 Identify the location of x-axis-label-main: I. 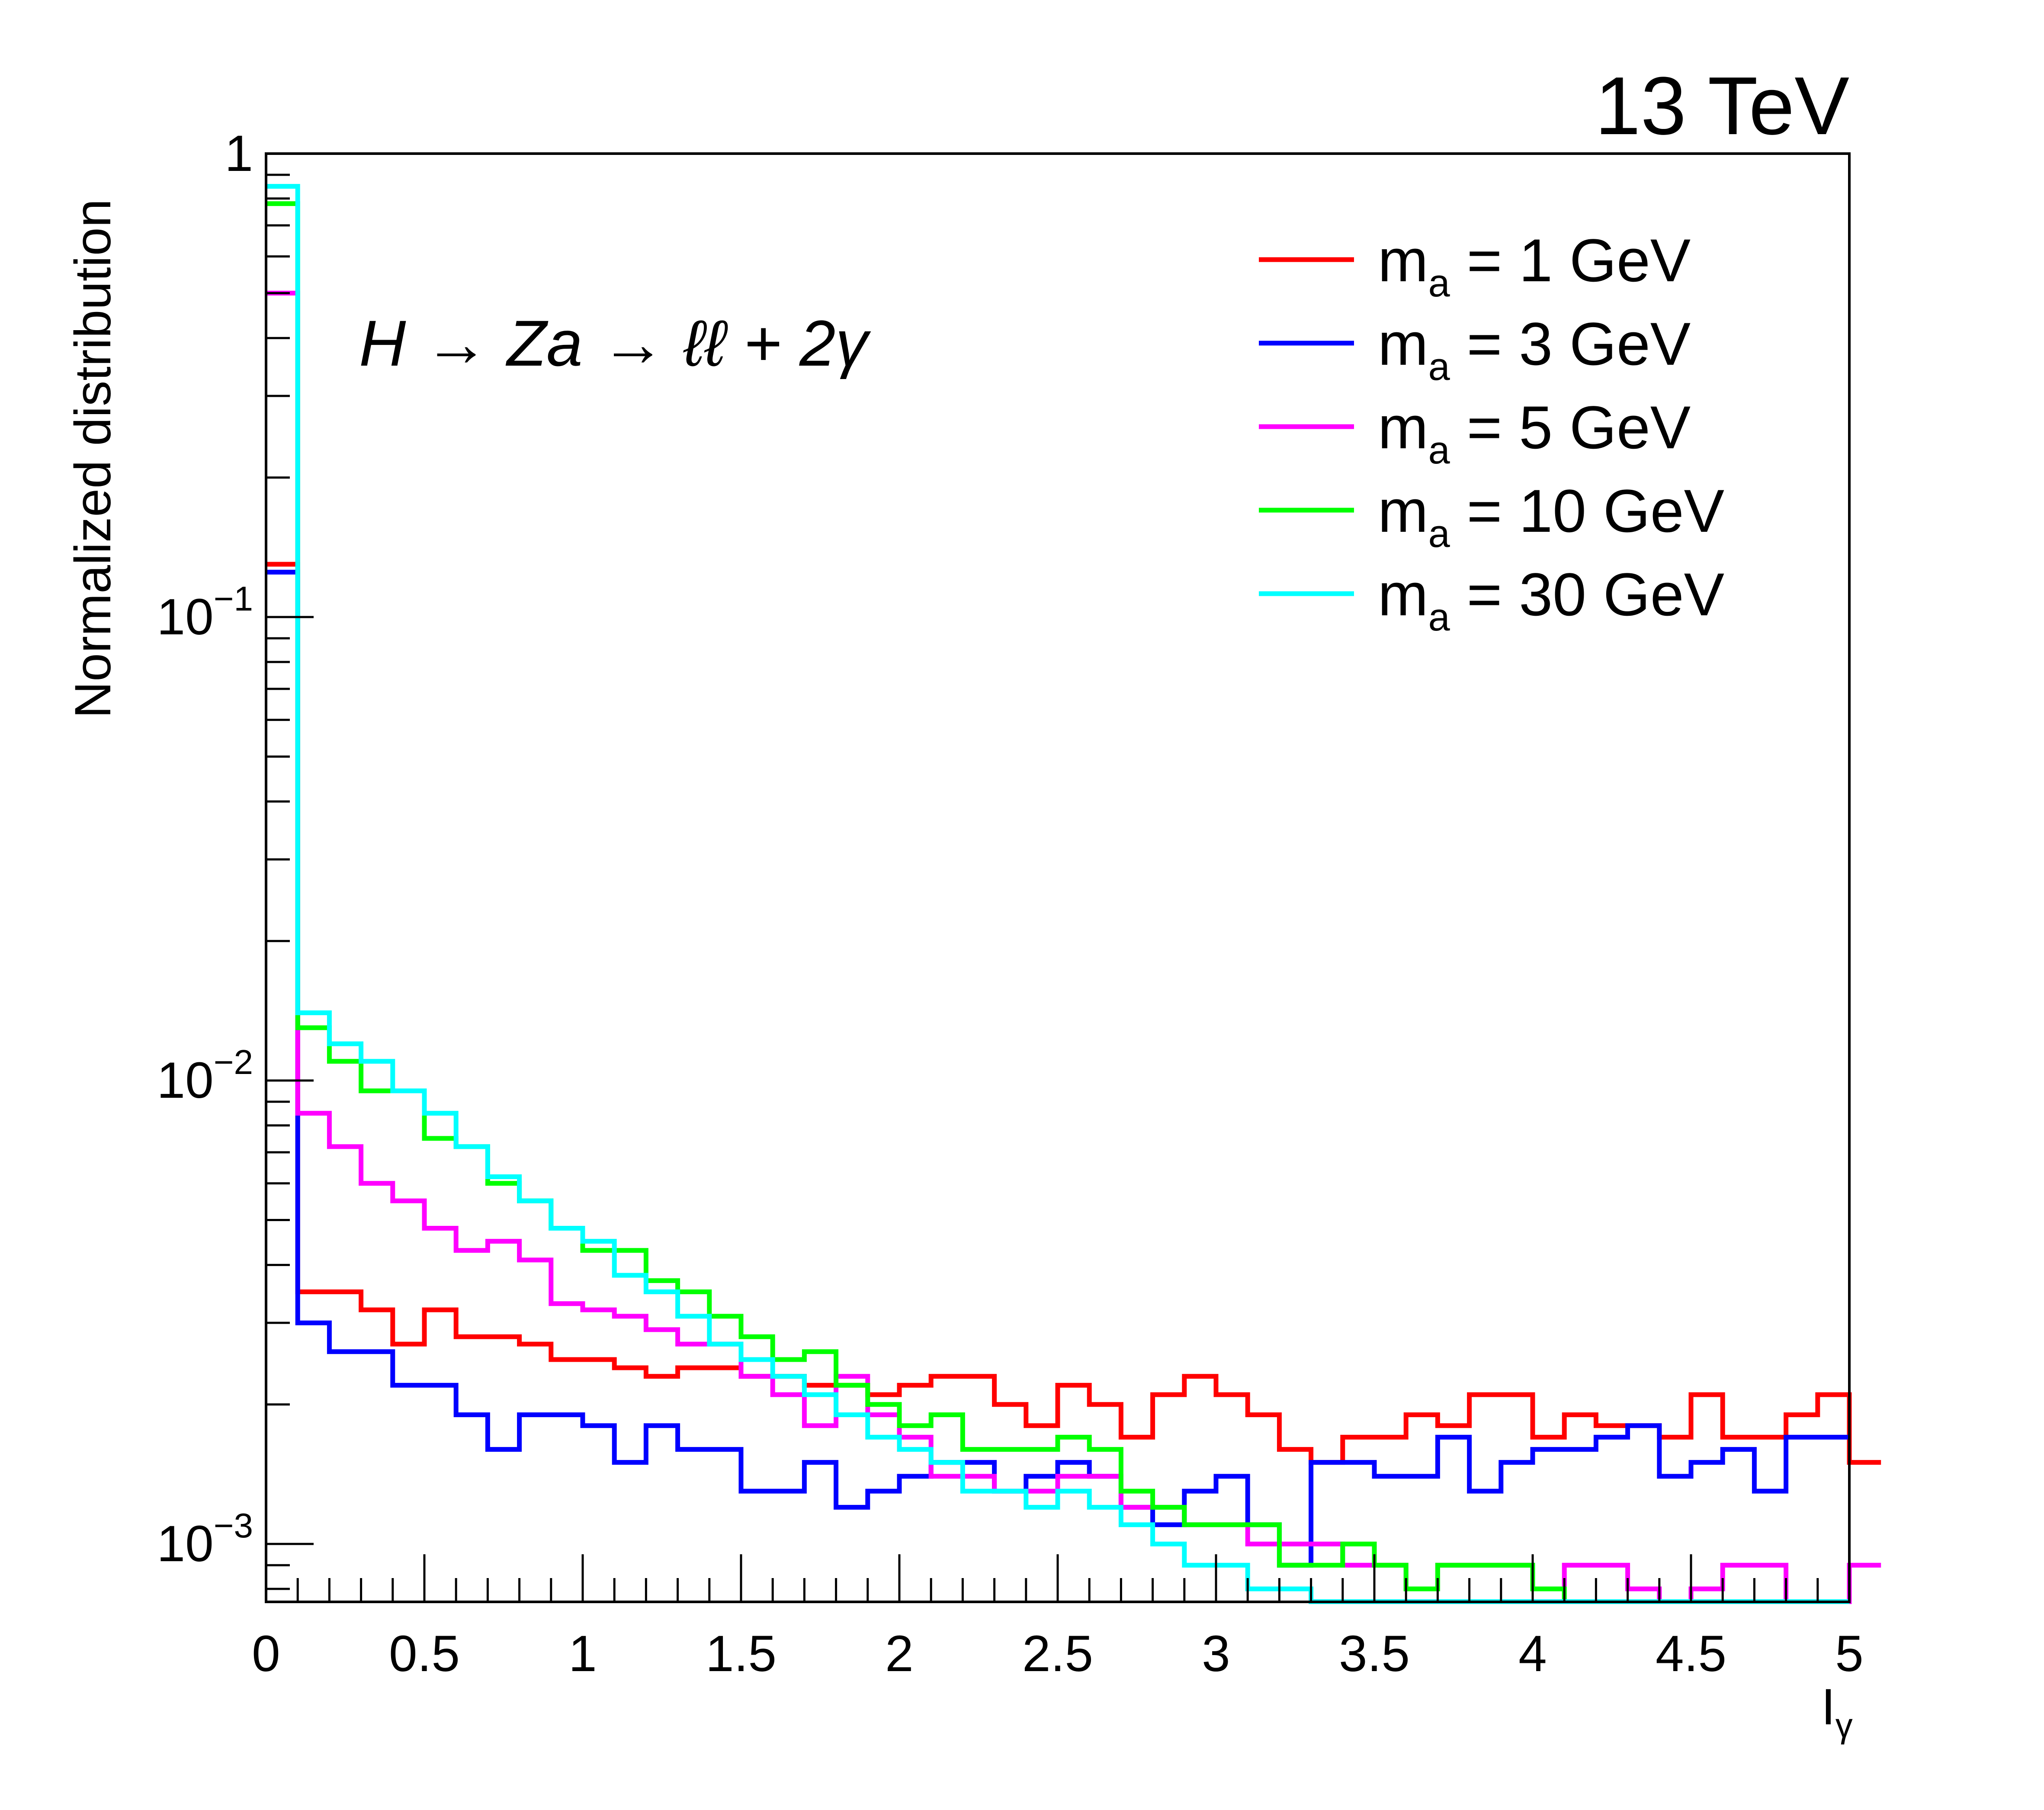
(1828, 1707).